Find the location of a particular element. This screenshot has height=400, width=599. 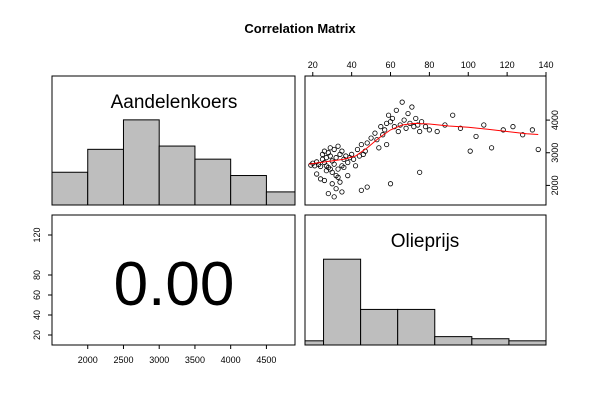

scatter-y-tick-label-0: 2000 is located at coordinates (555, 185).